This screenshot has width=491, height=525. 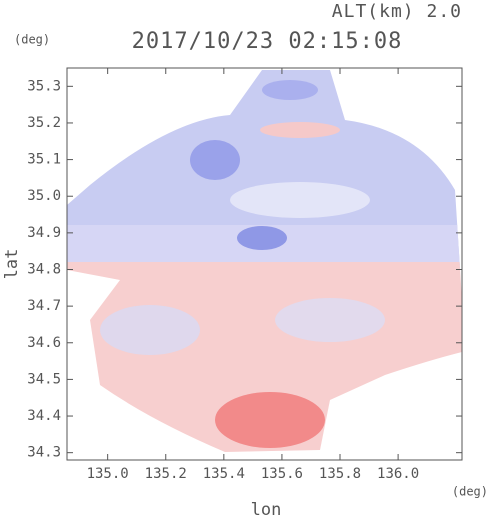 I want to click on x-tick-label: 136.0, so click(x=398, y=474).